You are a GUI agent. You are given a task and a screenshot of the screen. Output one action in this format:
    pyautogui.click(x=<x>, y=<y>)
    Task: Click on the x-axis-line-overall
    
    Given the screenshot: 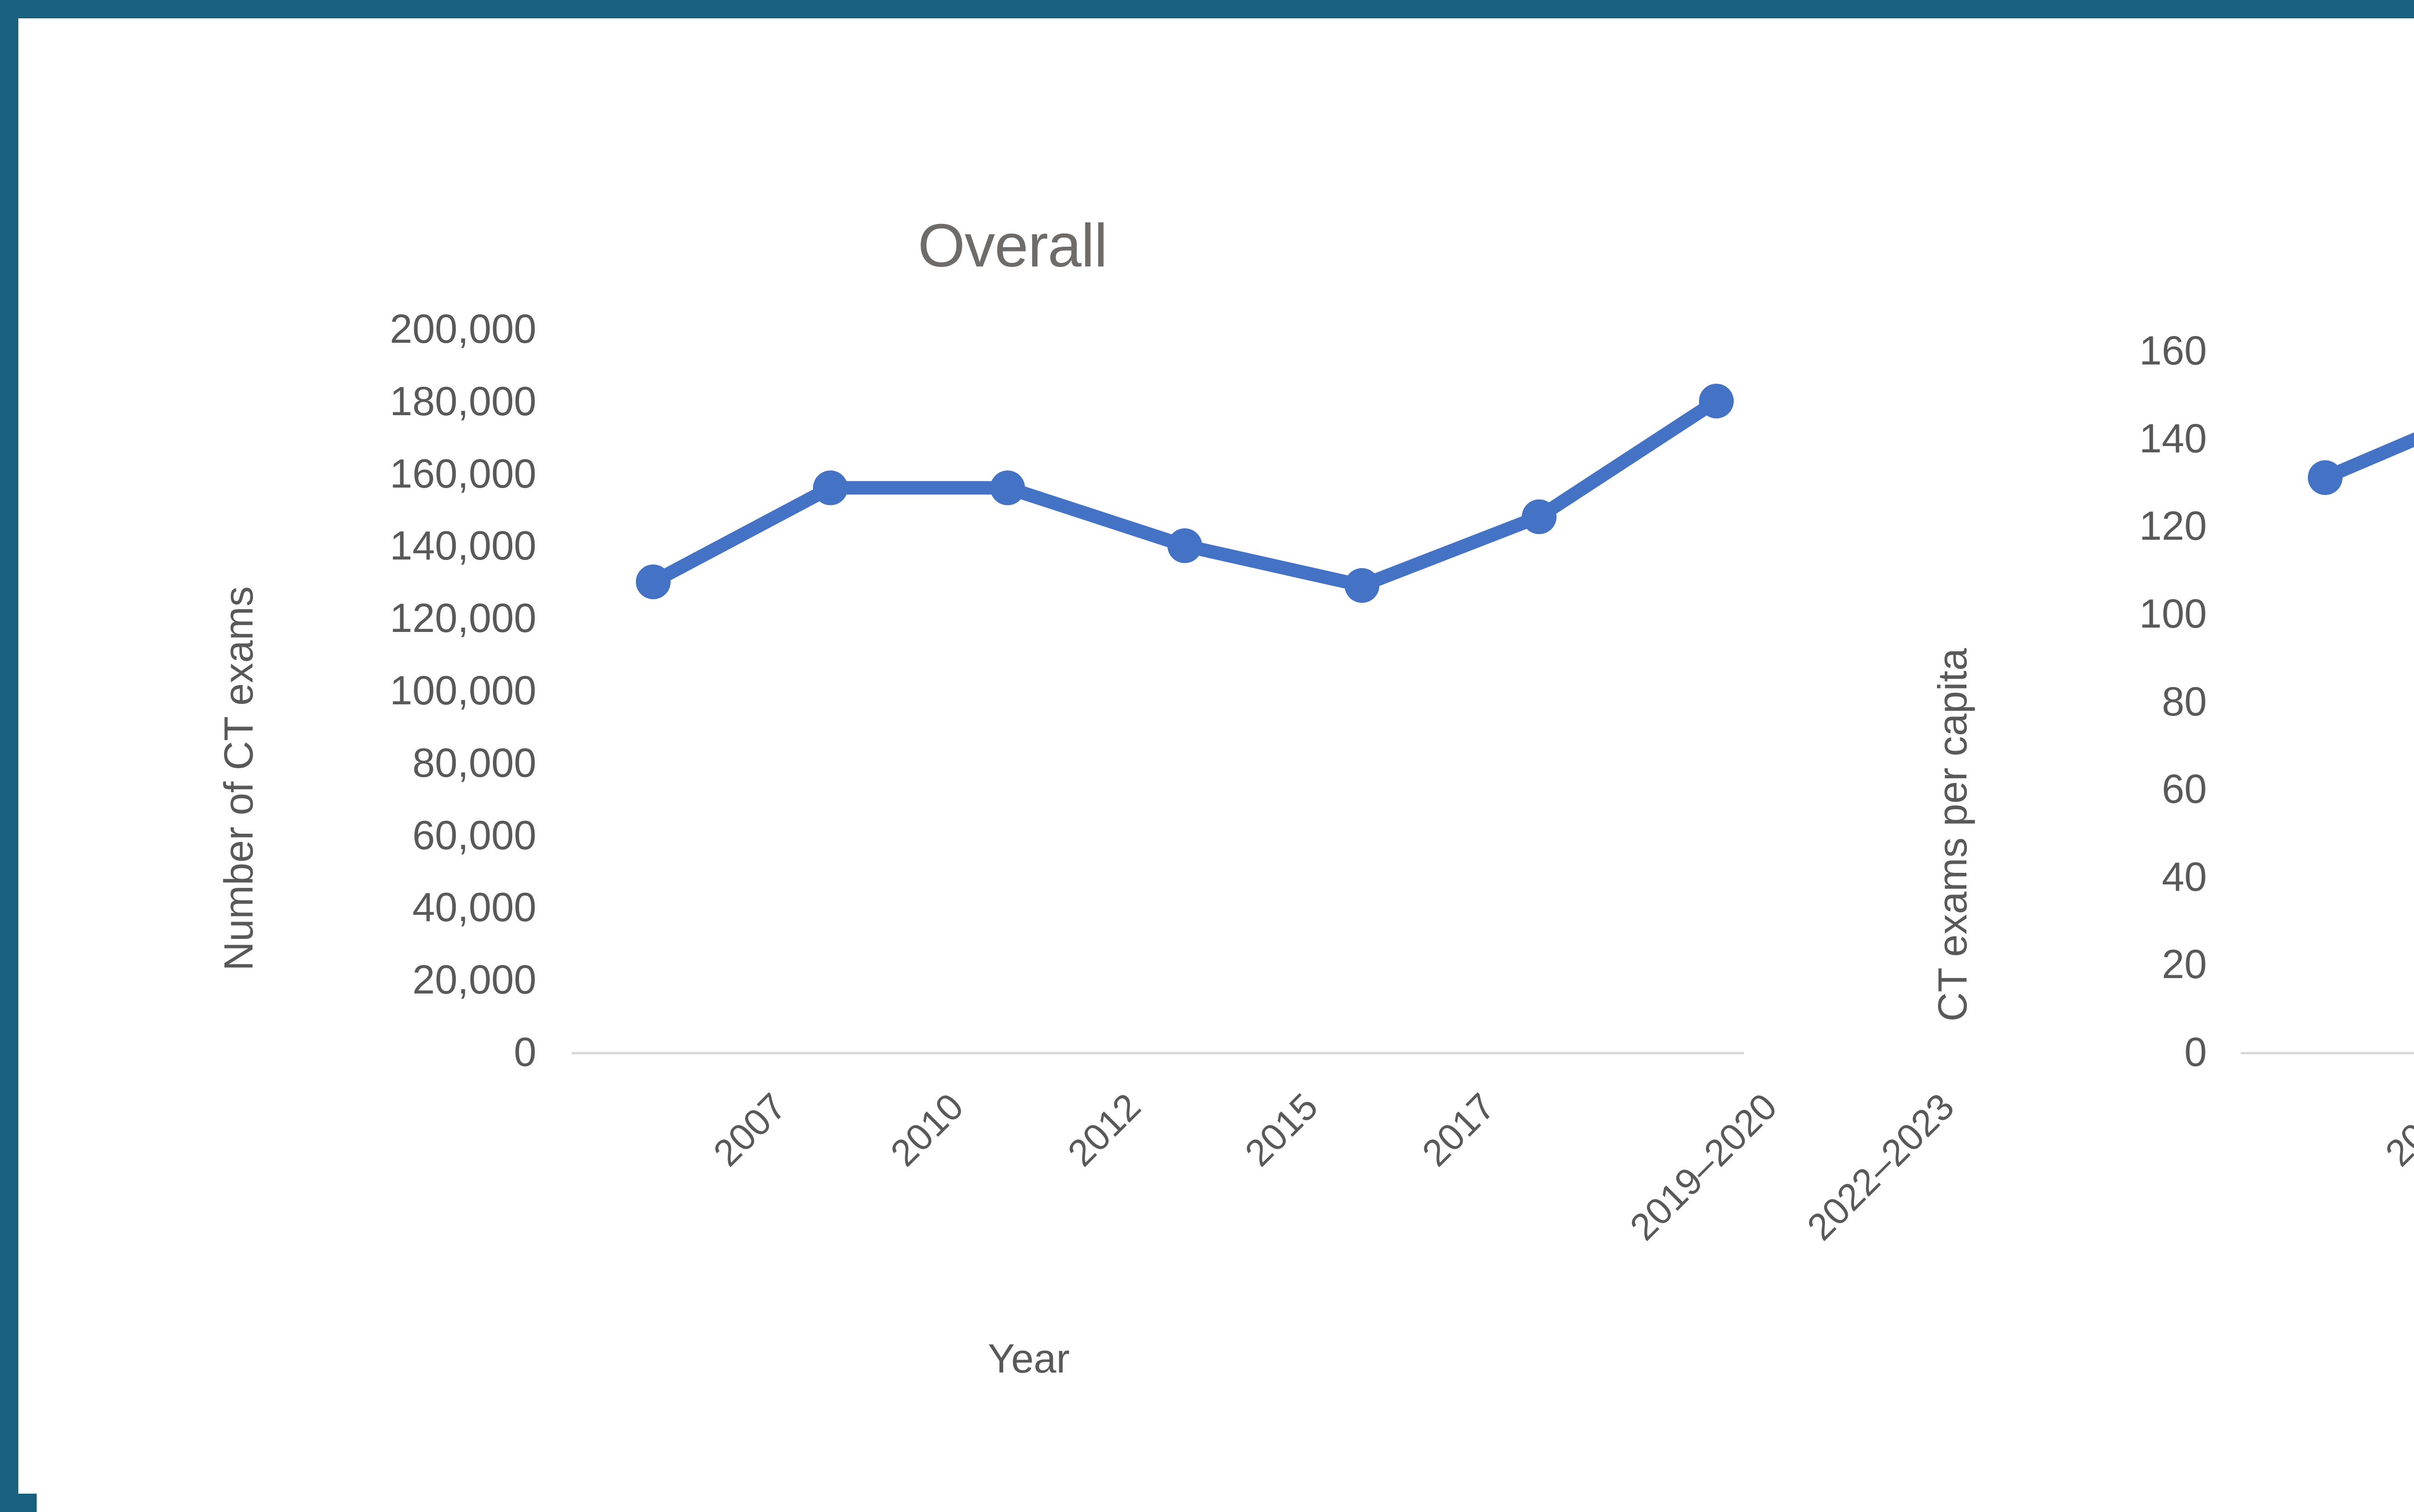 What is the action you would take?
    pyautogui.click(x=1158, y=1053)
    